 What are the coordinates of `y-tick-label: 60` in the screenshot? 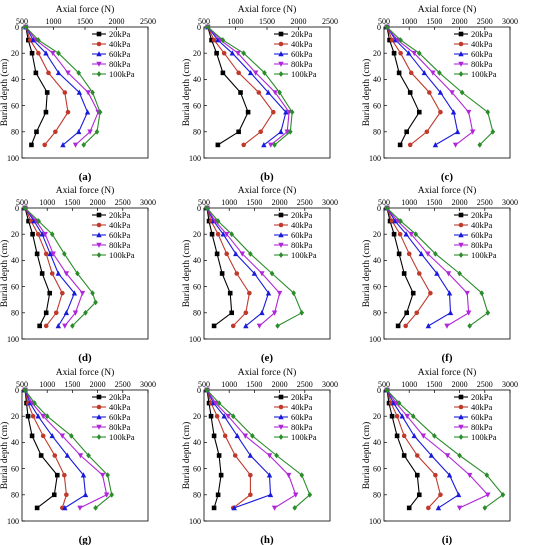 It's located at (15, 105).